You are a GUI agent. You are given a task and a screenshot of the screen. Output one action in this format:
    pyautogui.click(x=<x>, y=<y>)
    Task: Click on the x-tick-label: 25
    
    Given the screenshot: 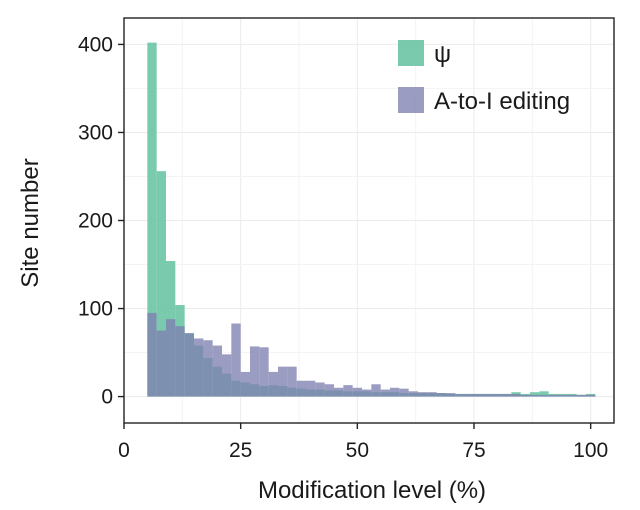 What is the action you would take?
    pyautogui.click(x=240, y=450)
    